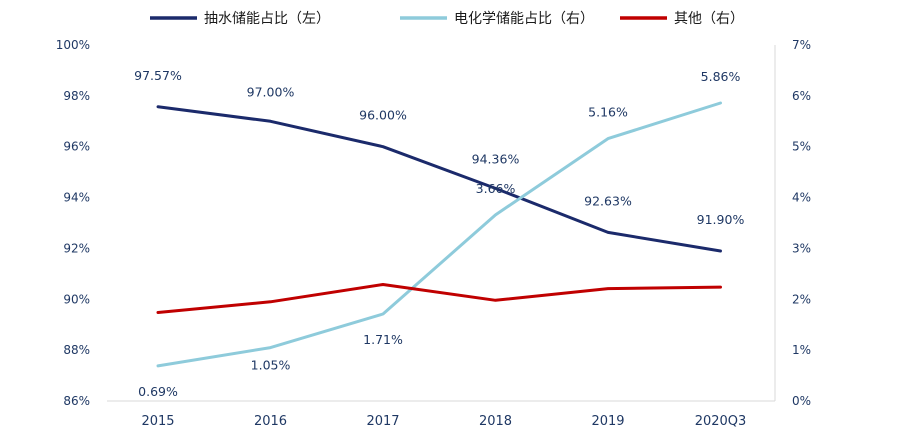 The image size is (900, 438). I want to click on x-tick-label: 2016, so click(270, 421).